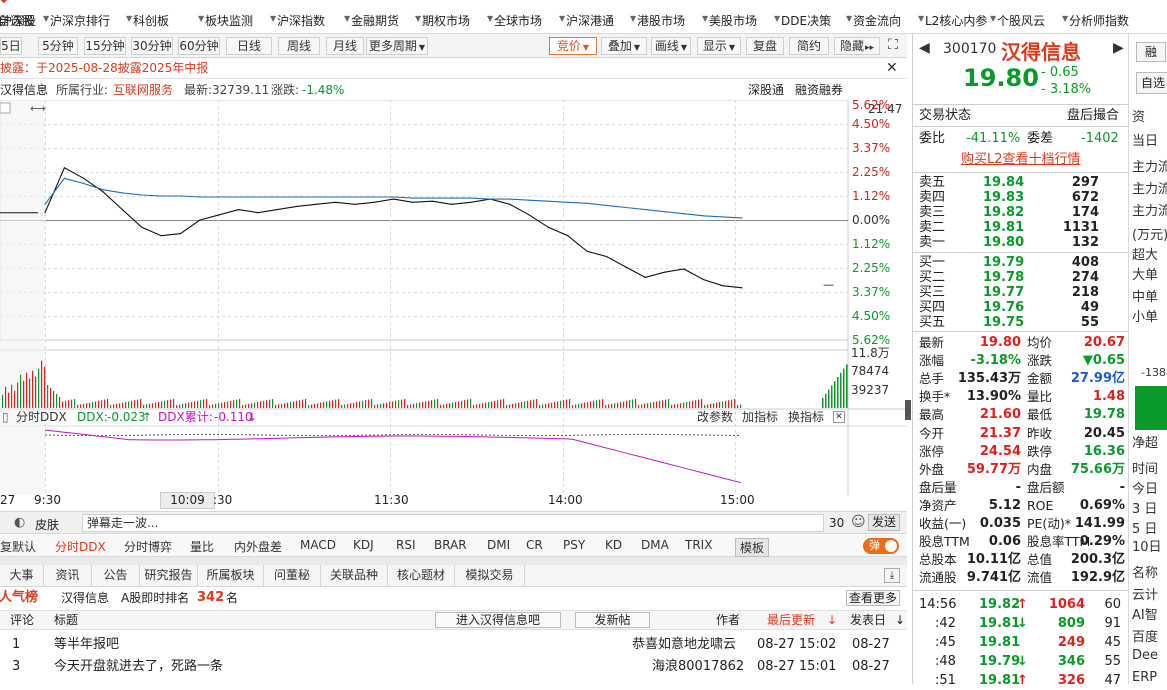 This screenshot has height=690, width=1167. What do you see at coordinates (1021, 322) in the screenshot?
I see `bid-row: 买五 19.75 55` at bounding box center [1021, 322].